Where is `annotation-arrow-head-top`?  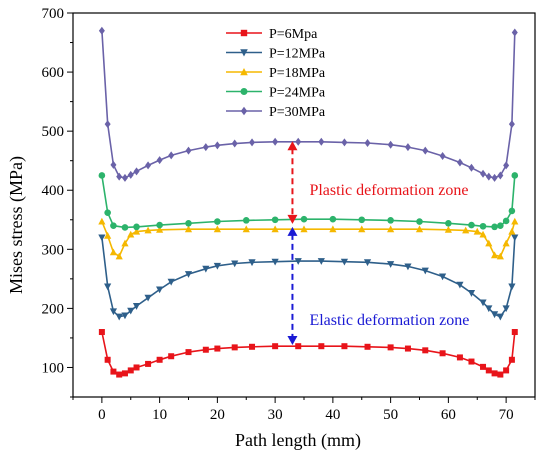 annotation-arrow-head-top is located at coordinates (292, 231).